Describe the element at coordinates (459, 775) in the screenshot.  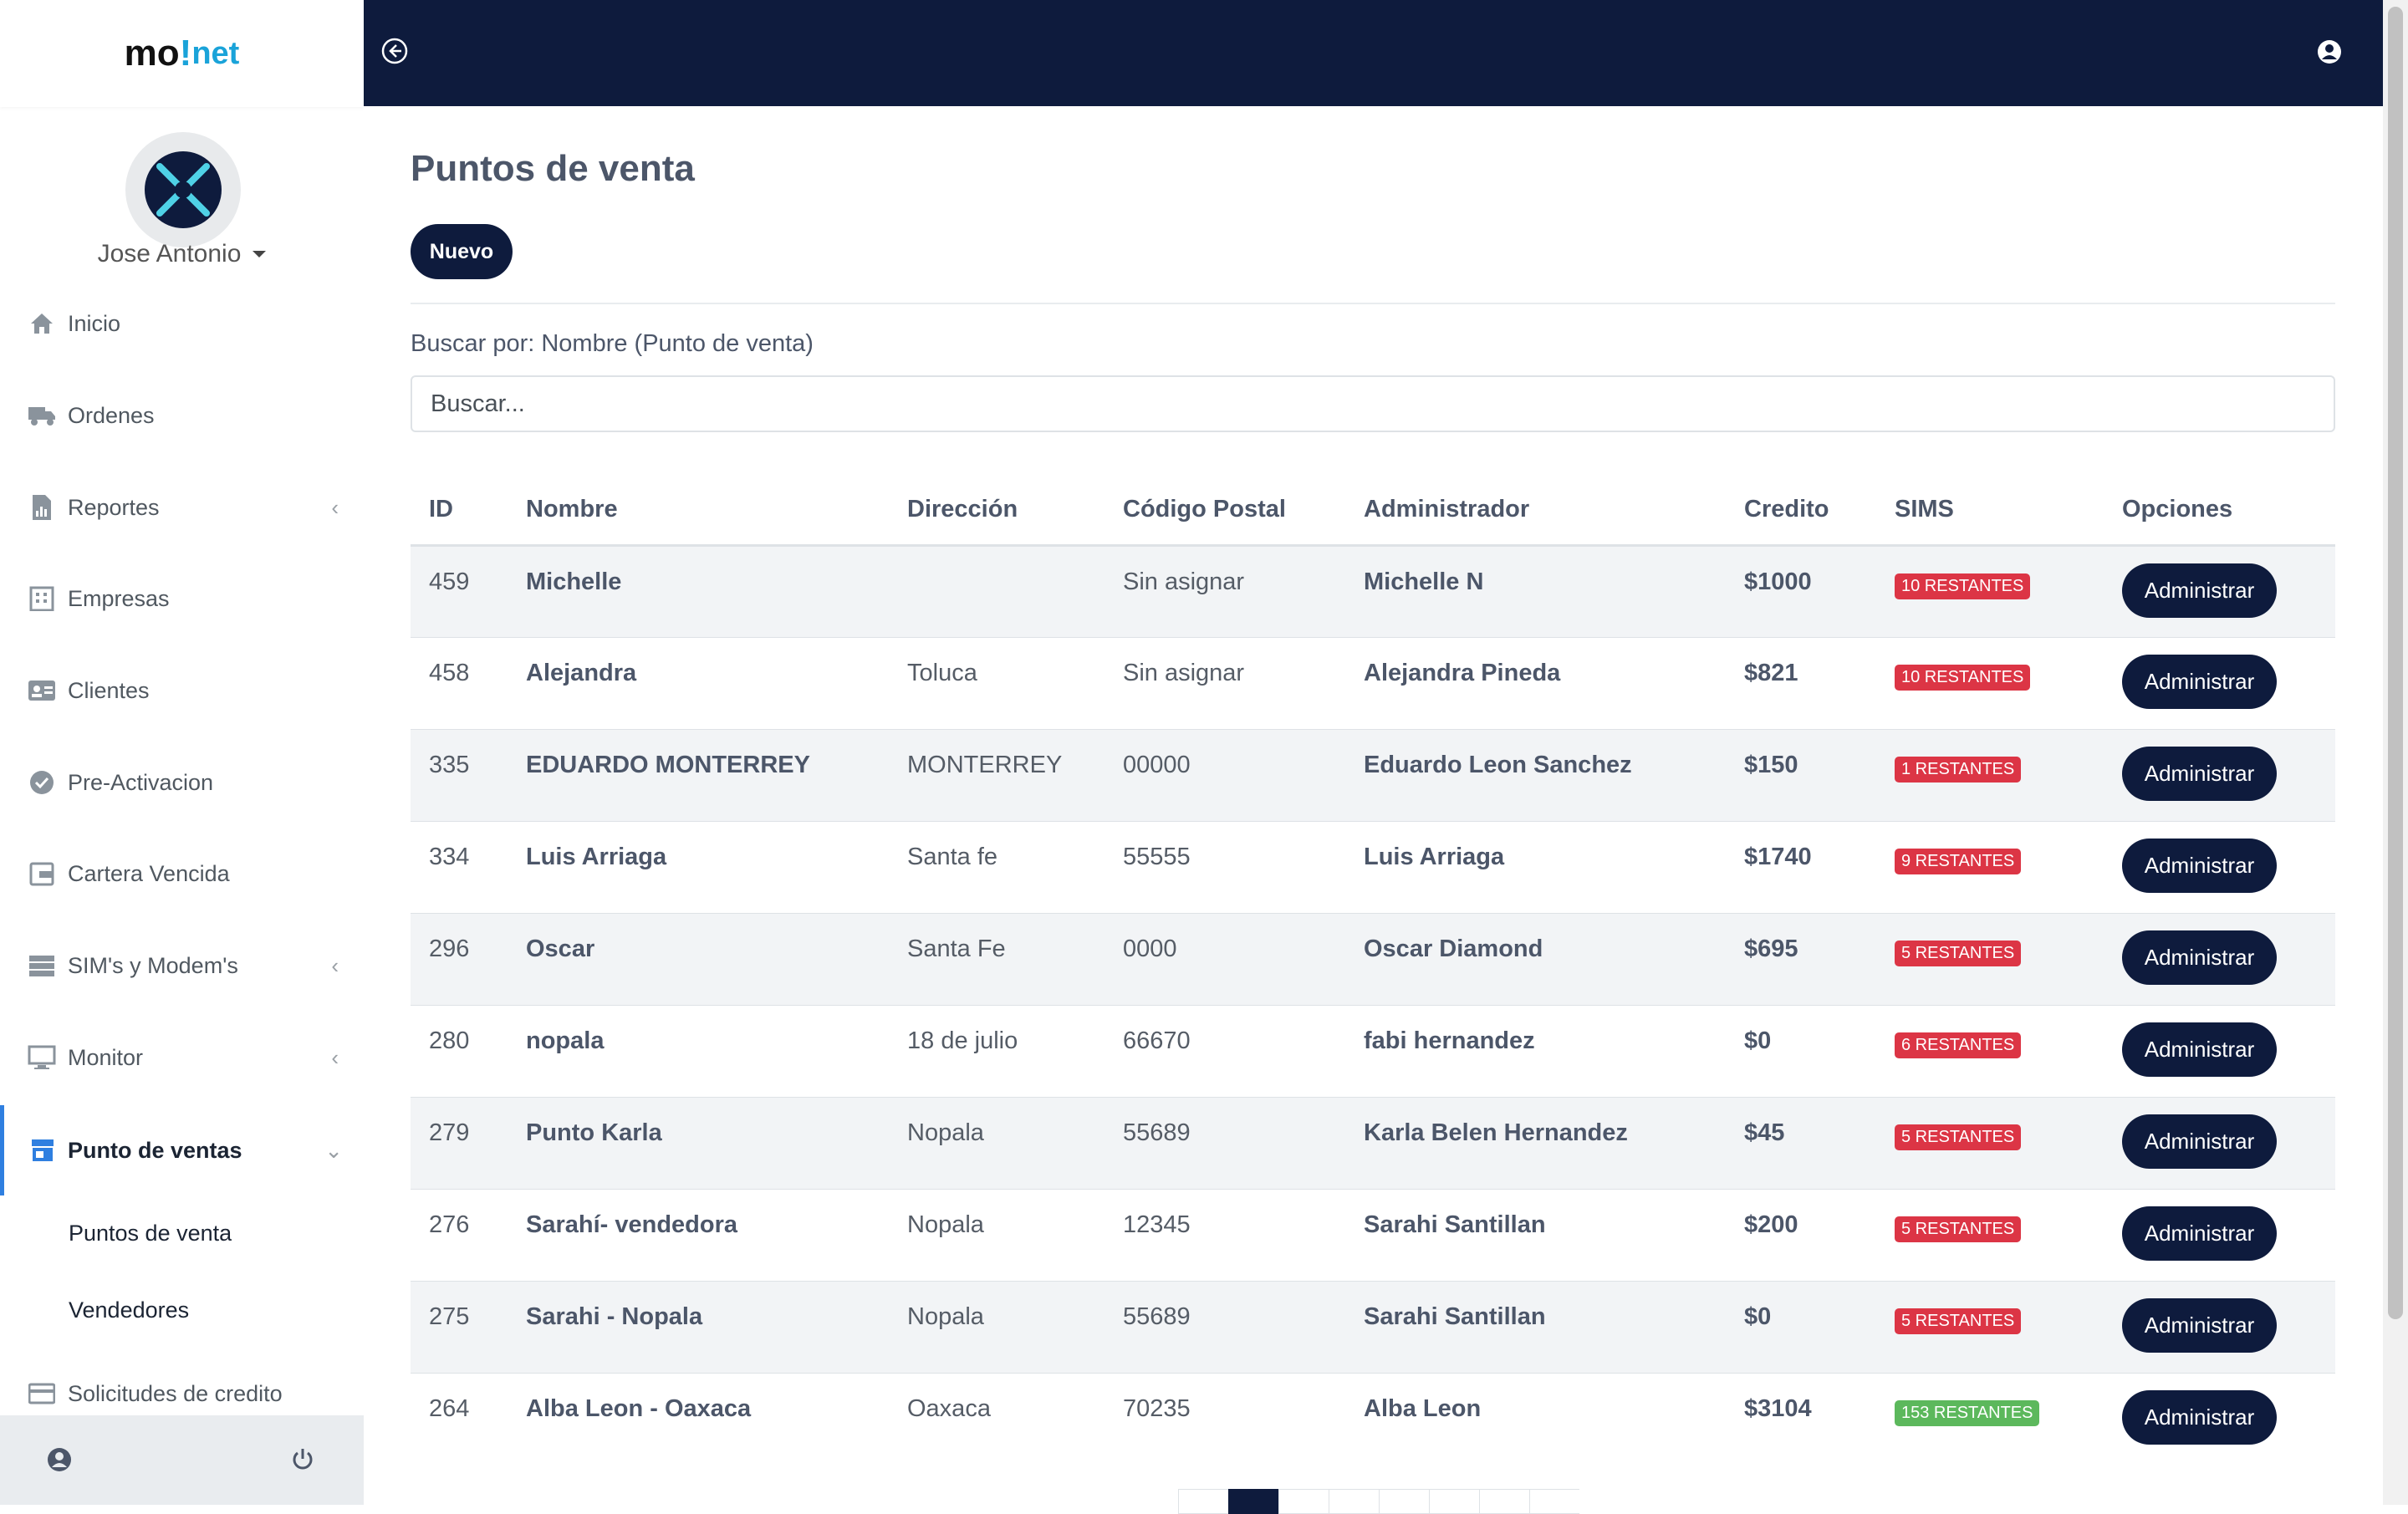
I see `cell-id: 335` at that location.